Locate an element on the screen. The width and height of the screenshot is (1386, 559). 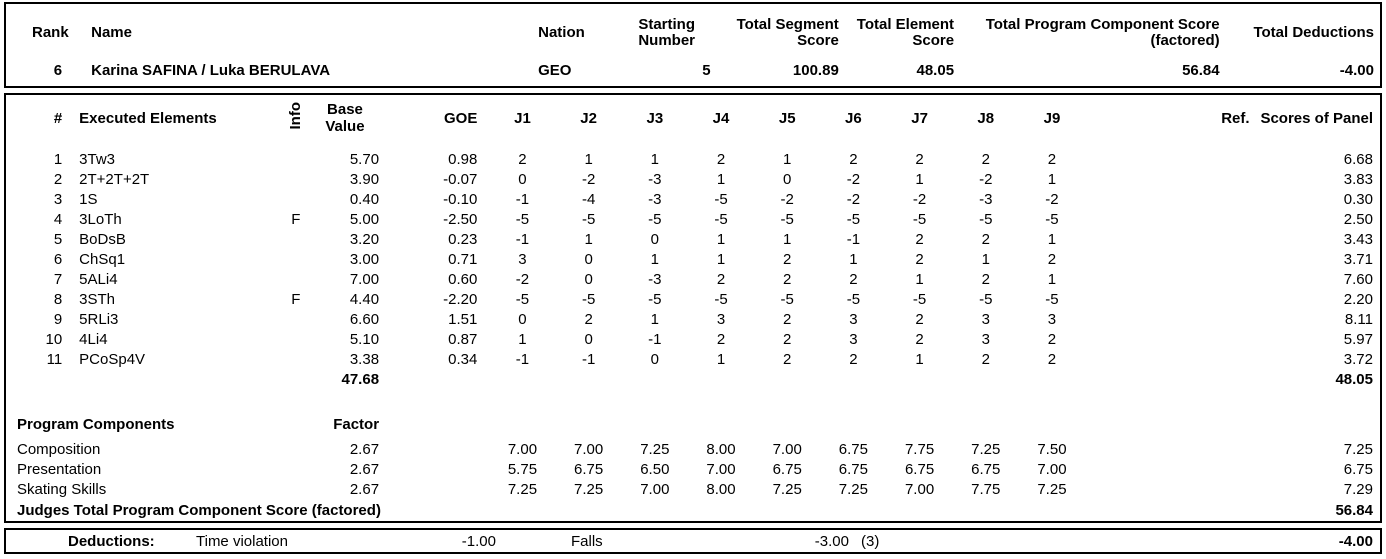
judge-1-header: J1 is located at coordinates (522, 118).